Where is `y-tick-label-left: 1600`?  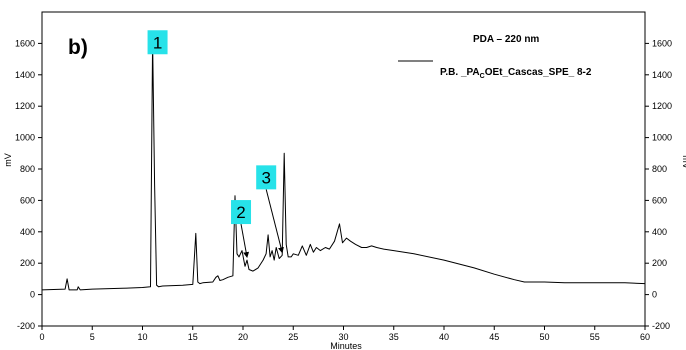 y-tick-label-left: 1600 is located at coordinates (25, 43).